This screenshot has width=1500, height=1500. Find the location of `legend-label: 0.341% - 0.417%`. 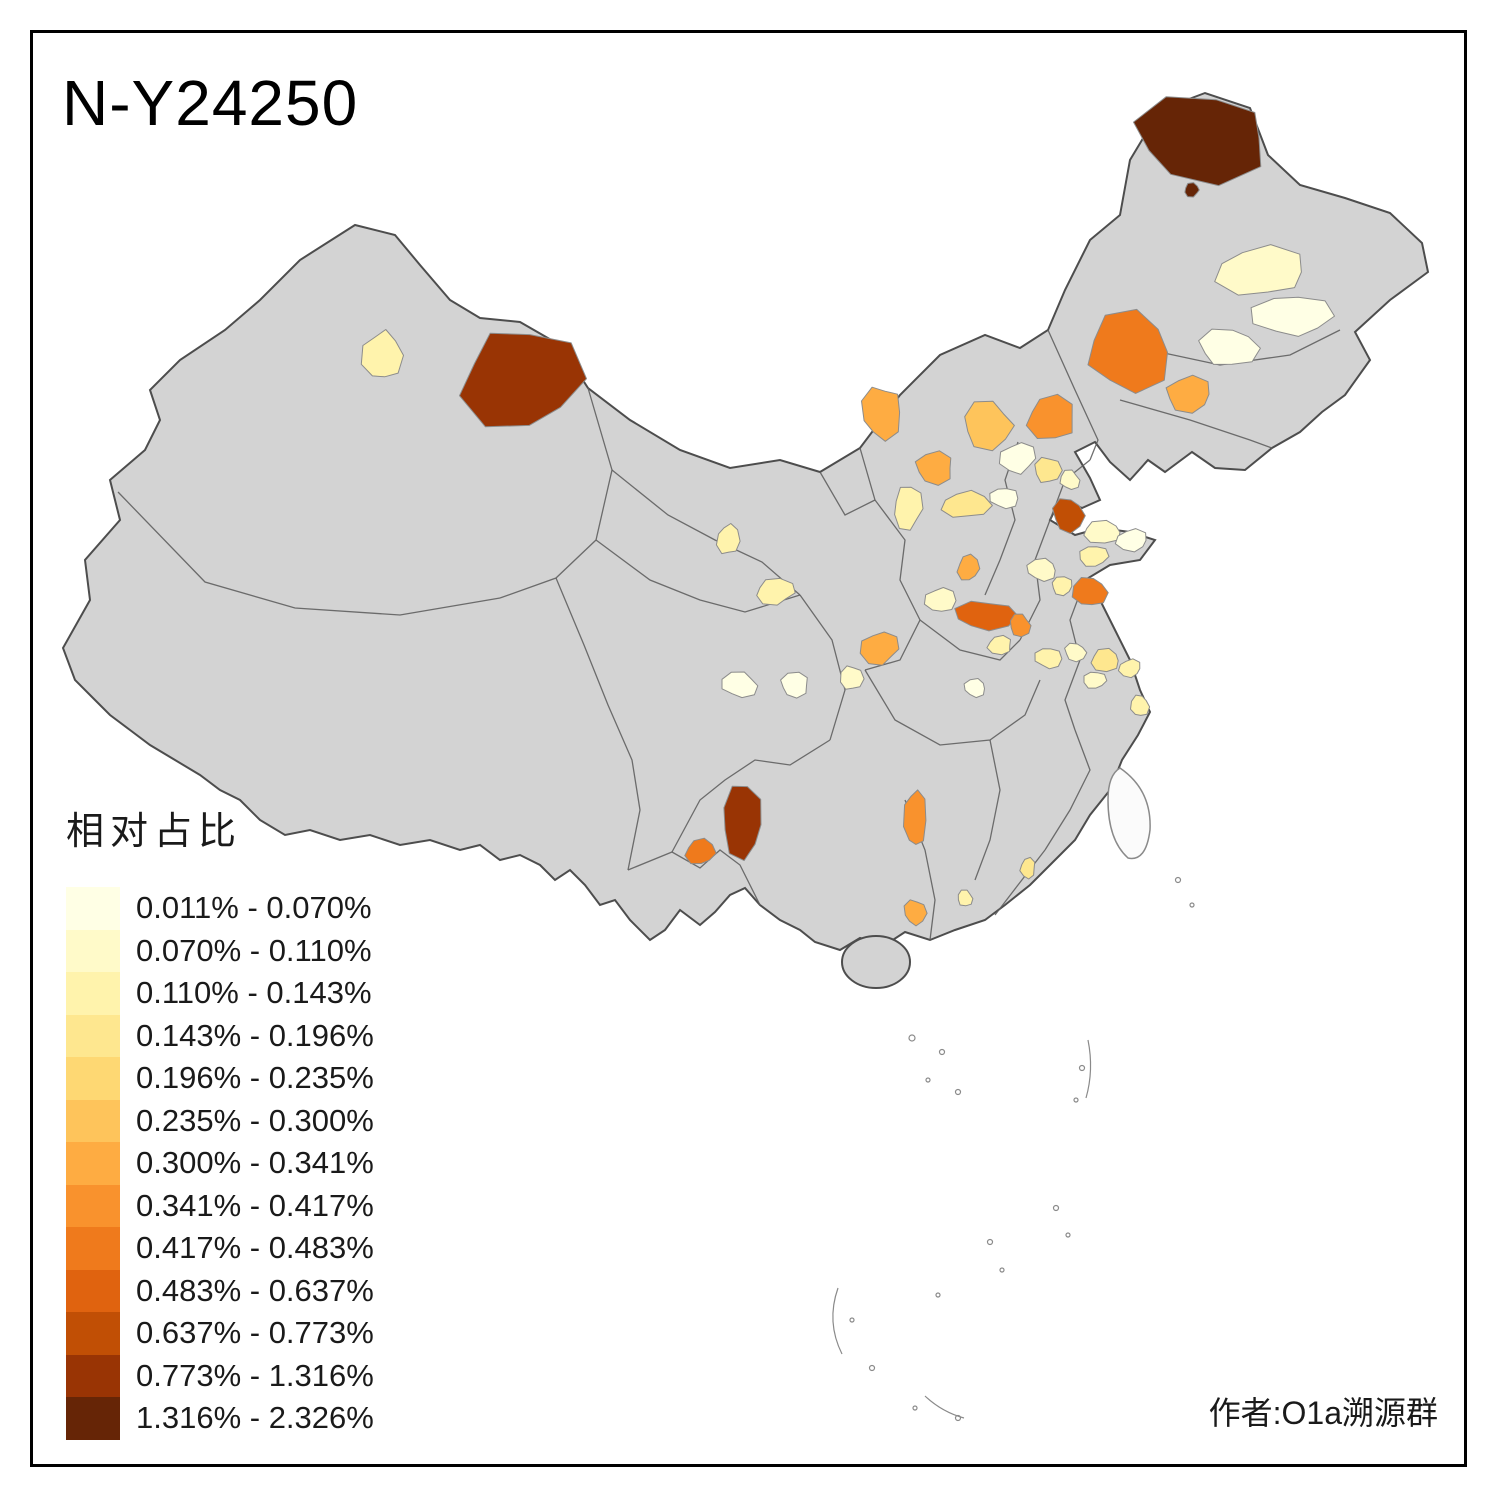

legend-label: 0.341% - 0.417% is located at coordinates (255, 1205).